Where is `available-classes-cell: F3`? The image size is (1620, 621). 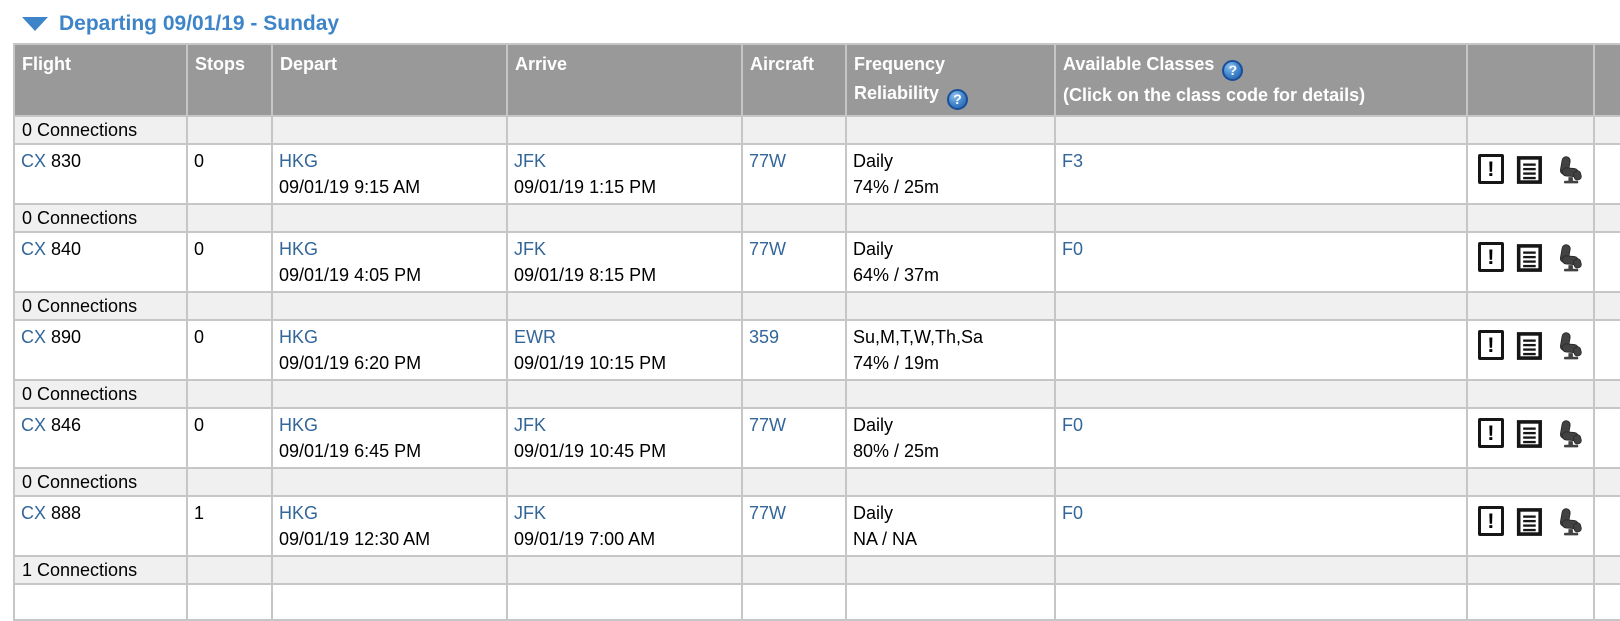 available-classes-cell: F3 is located at coordinates (1261, 174).